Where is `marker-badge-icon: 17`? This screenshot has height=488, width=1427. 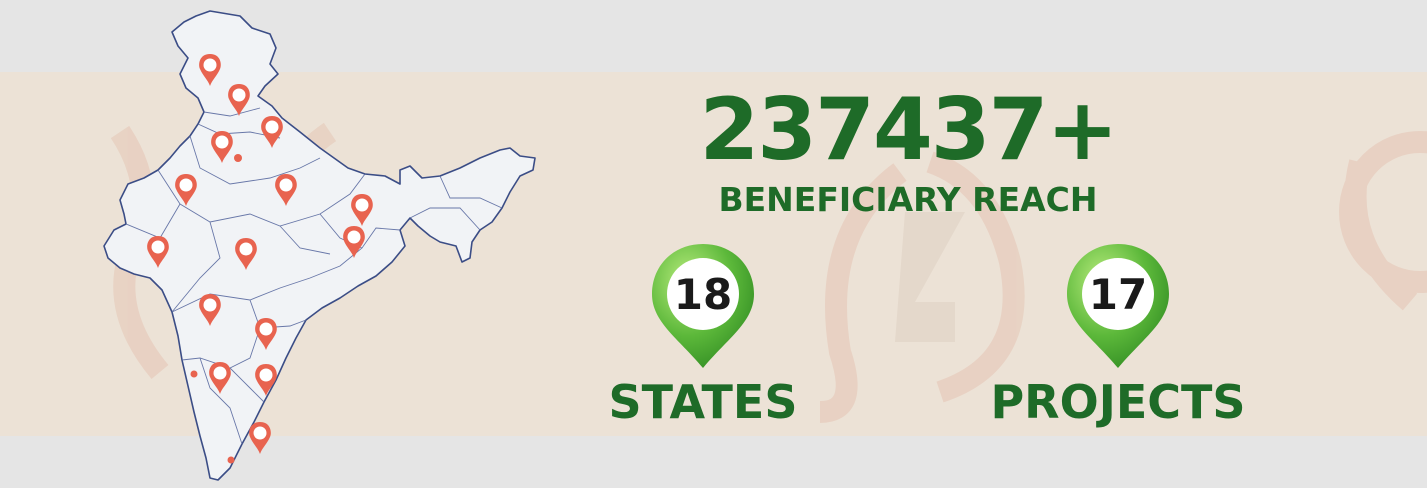 marker-badge-icon: 17 is located at coordinates (1118, 306).